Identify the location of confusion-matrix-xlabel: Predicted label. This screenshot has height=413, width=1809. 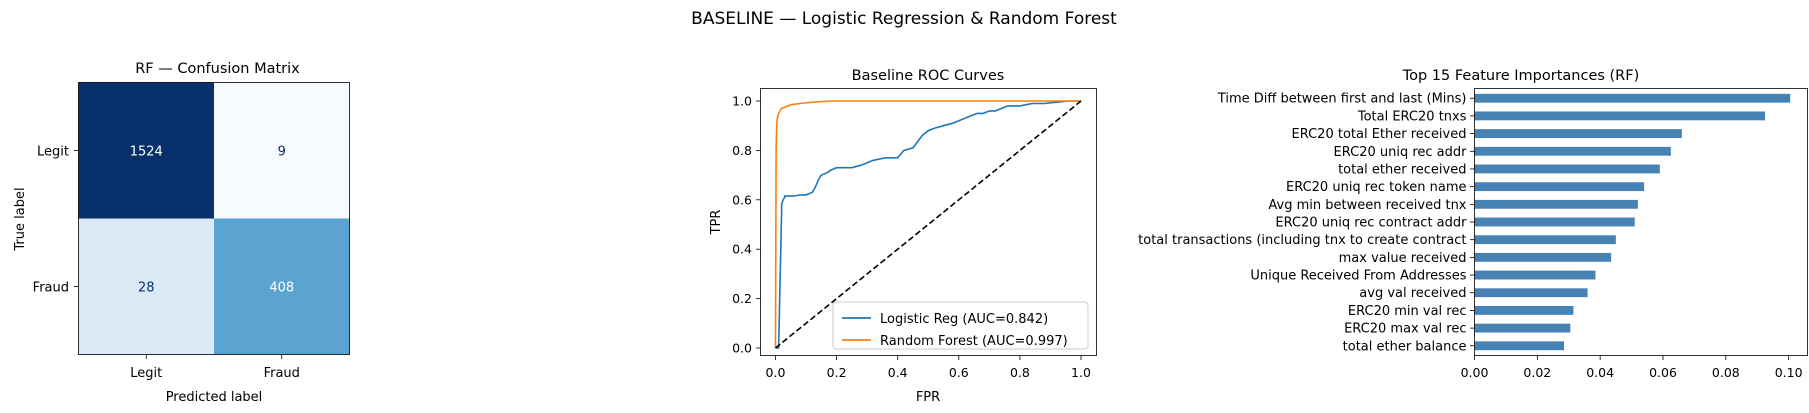
(214, 397).